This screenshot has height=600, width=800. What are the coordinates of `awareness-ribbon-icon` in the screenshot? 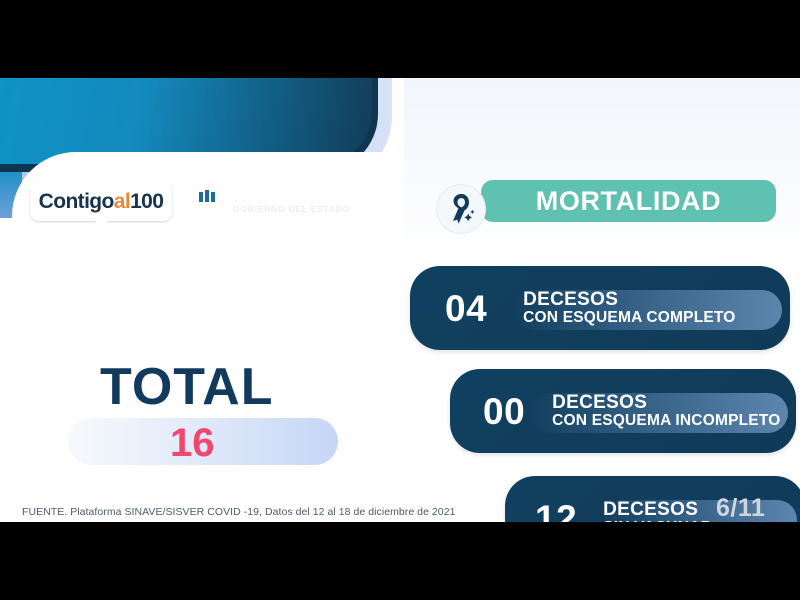 It's located at (461, 209).